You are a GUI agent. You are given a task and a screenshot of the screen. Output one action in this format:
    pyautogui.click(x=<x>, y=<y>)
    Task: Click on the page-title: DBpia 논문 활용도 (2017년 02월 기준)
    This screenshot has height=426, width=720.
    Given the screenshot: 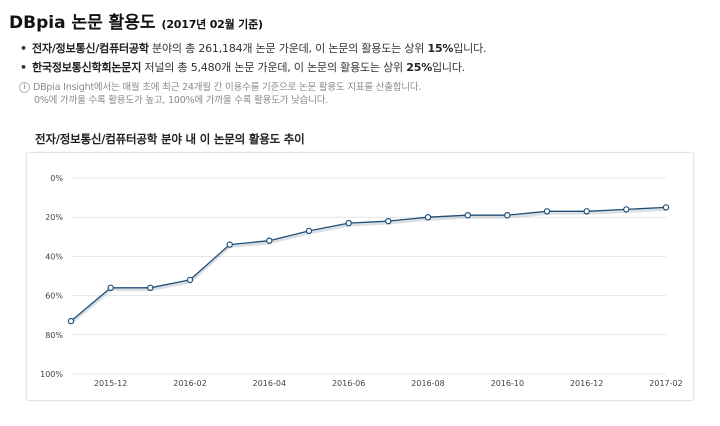 What is the action you would take?
    pyautogui.click(x=136, y=20)
    